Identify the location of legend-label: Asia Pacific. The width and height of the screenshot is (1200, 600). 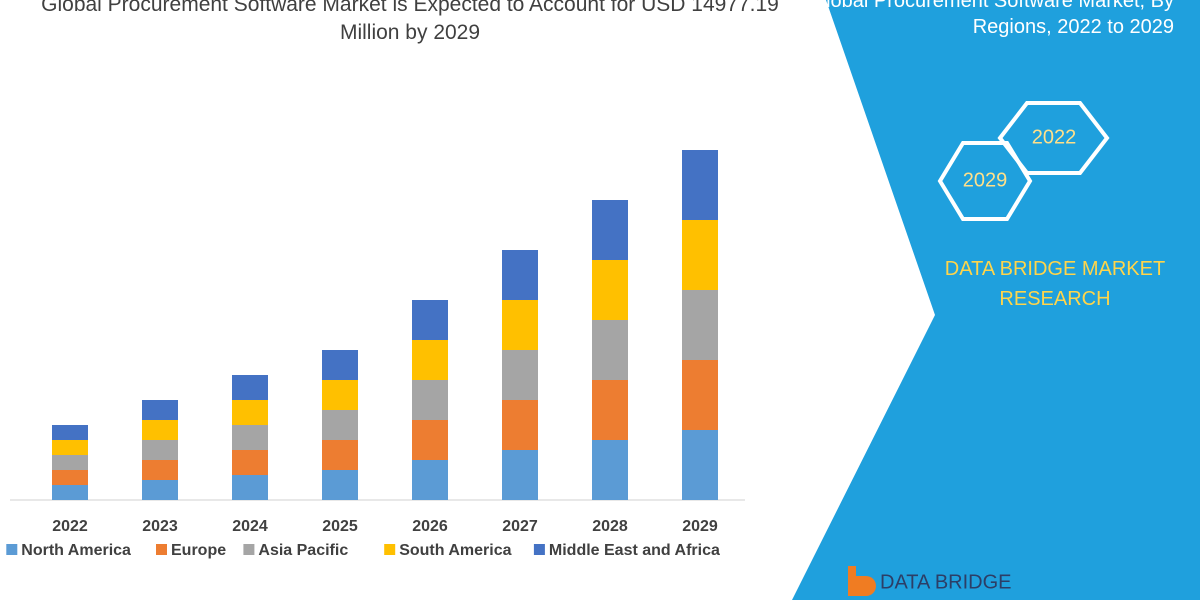
(303, 550).